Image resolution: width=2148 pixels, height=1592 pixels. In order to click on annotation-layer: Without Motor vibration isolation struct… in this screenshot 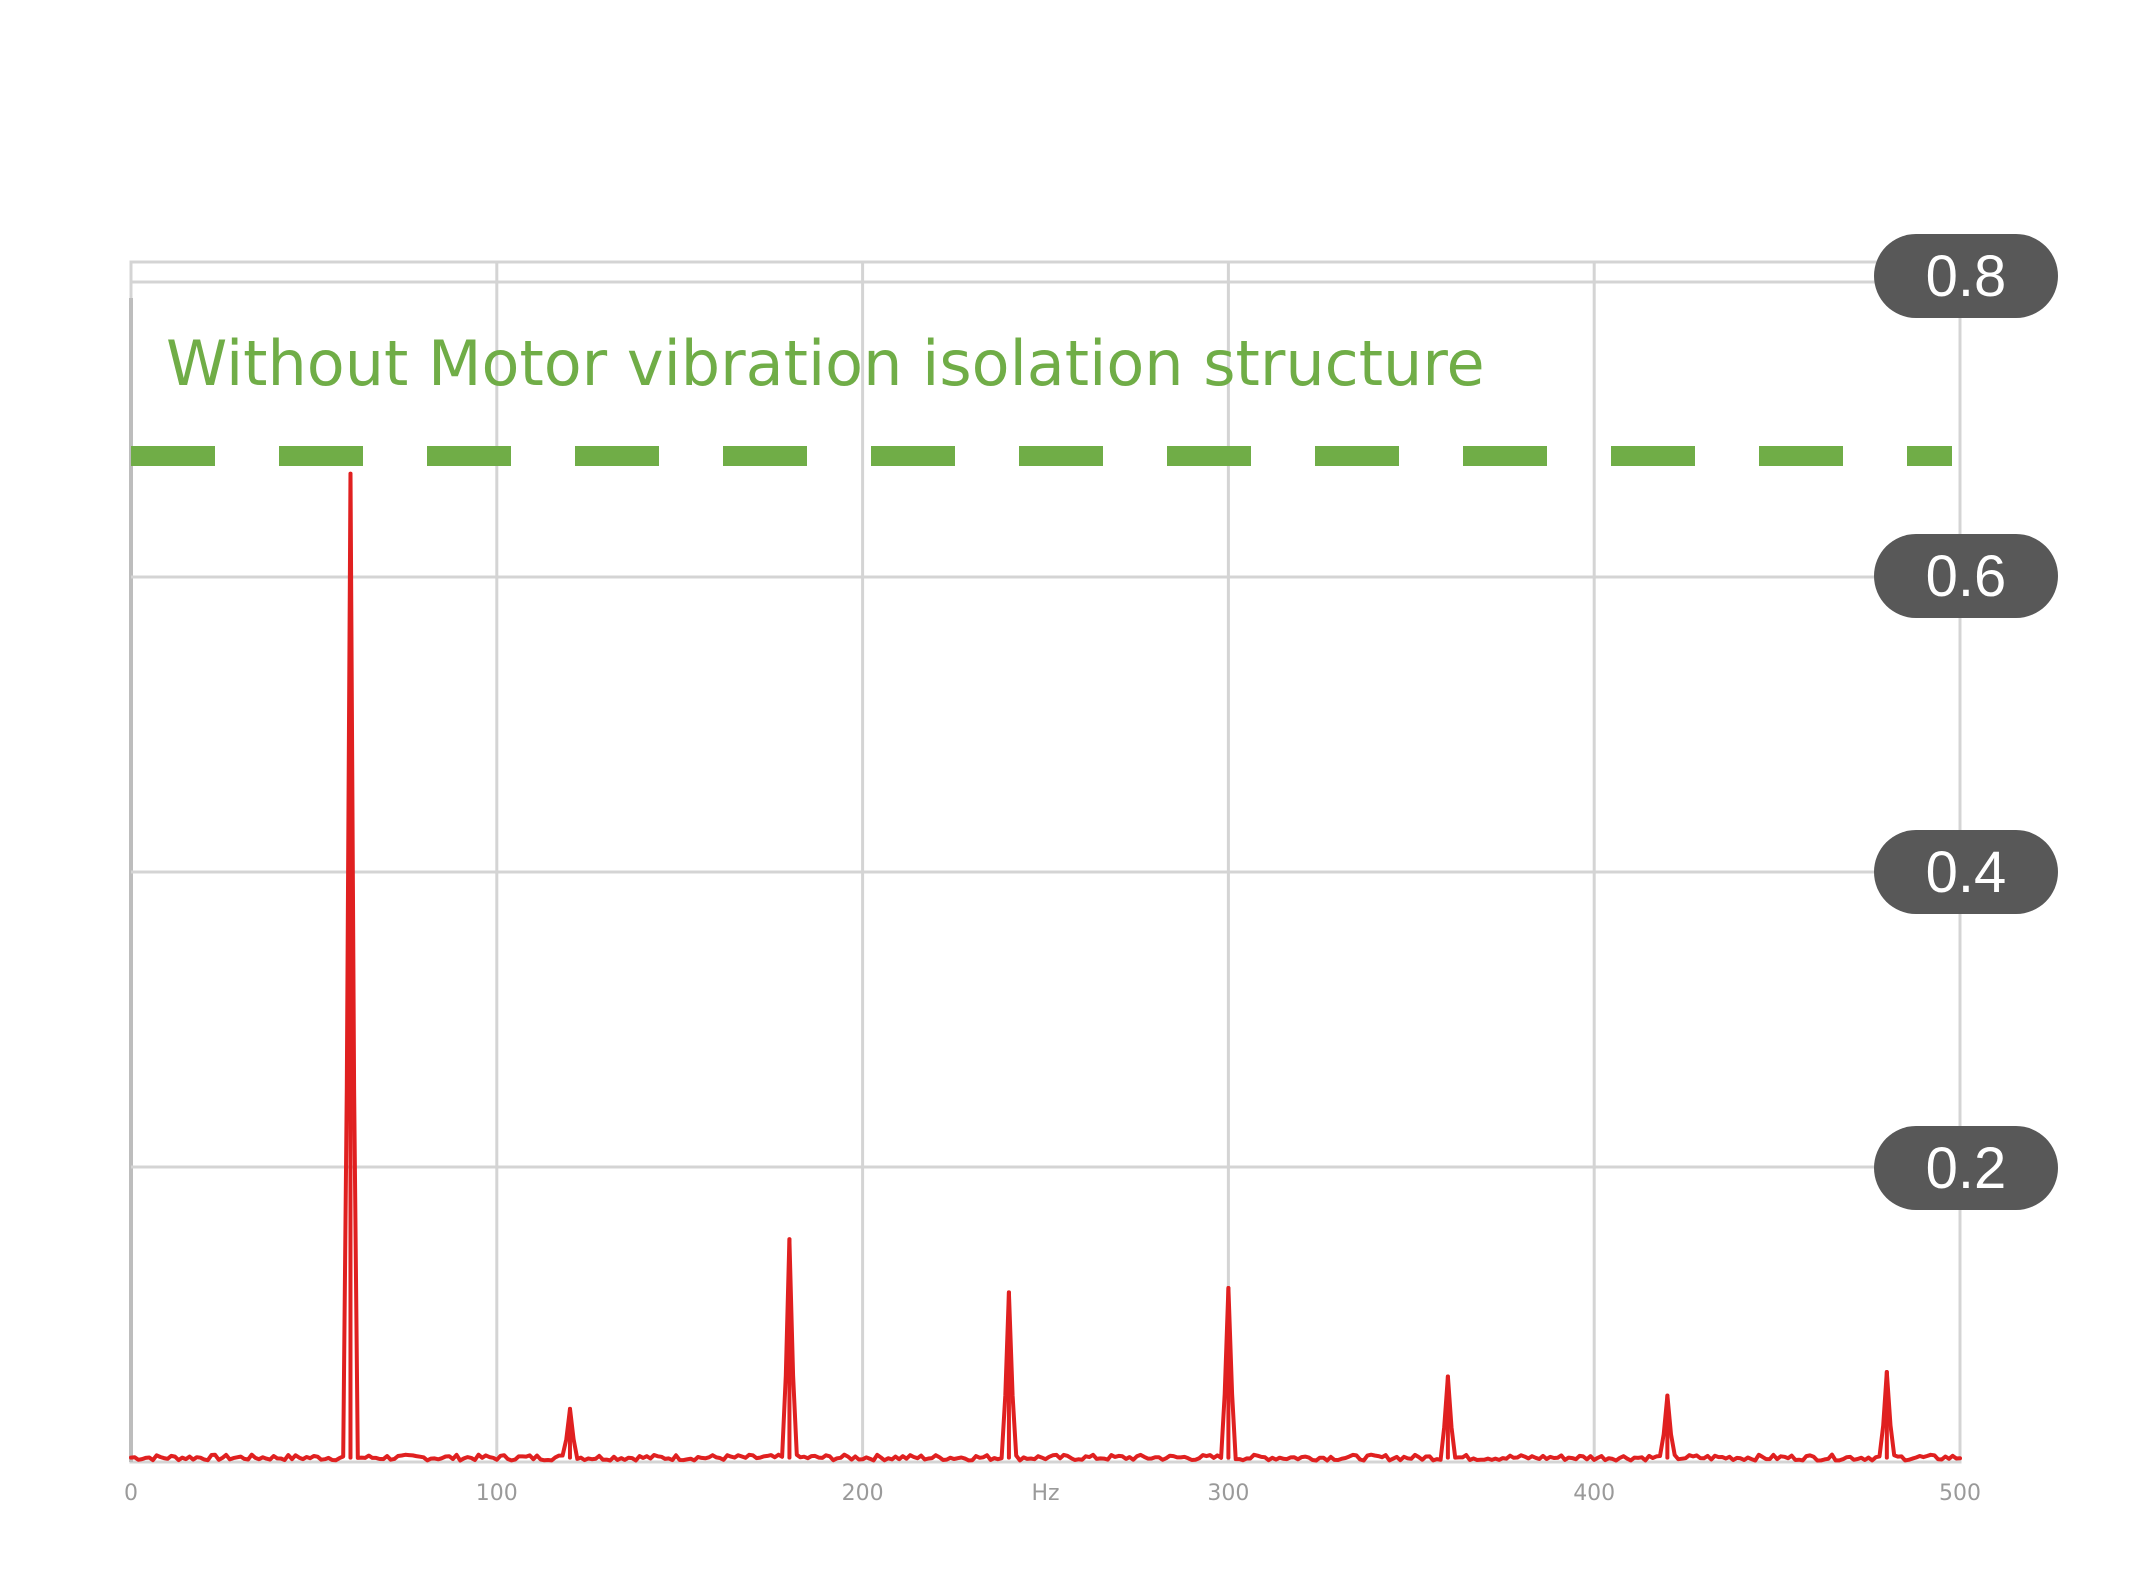, I will do `click(1041, 396)`.